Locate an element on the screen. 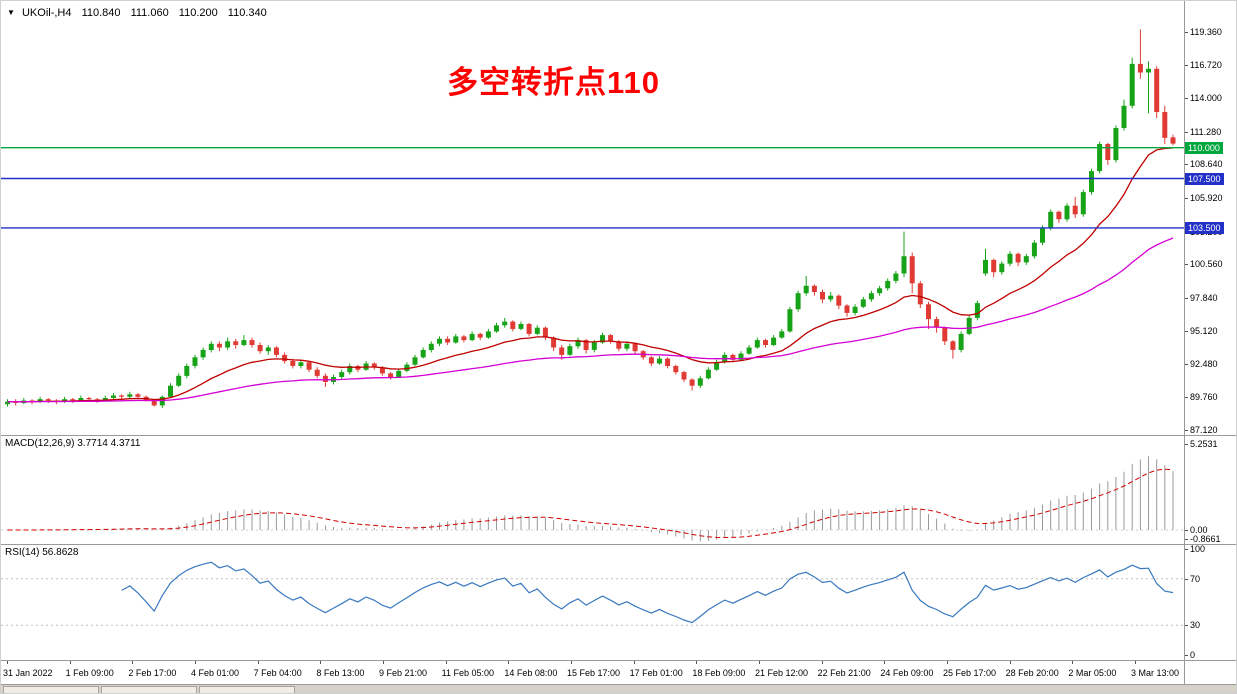  macd-axis-label: 0.00 is located at coordinates (1199, 530).